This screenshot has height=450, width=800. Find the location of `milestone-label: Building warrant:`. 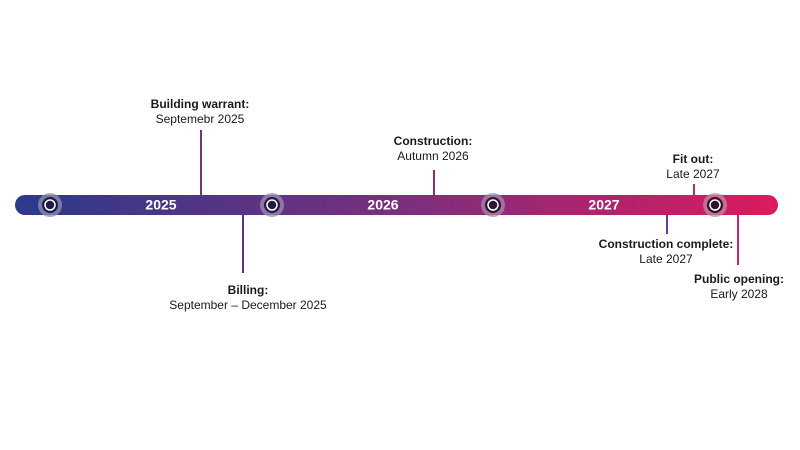

milestone-label: Building warrant: is located at coordinates (200, 104).